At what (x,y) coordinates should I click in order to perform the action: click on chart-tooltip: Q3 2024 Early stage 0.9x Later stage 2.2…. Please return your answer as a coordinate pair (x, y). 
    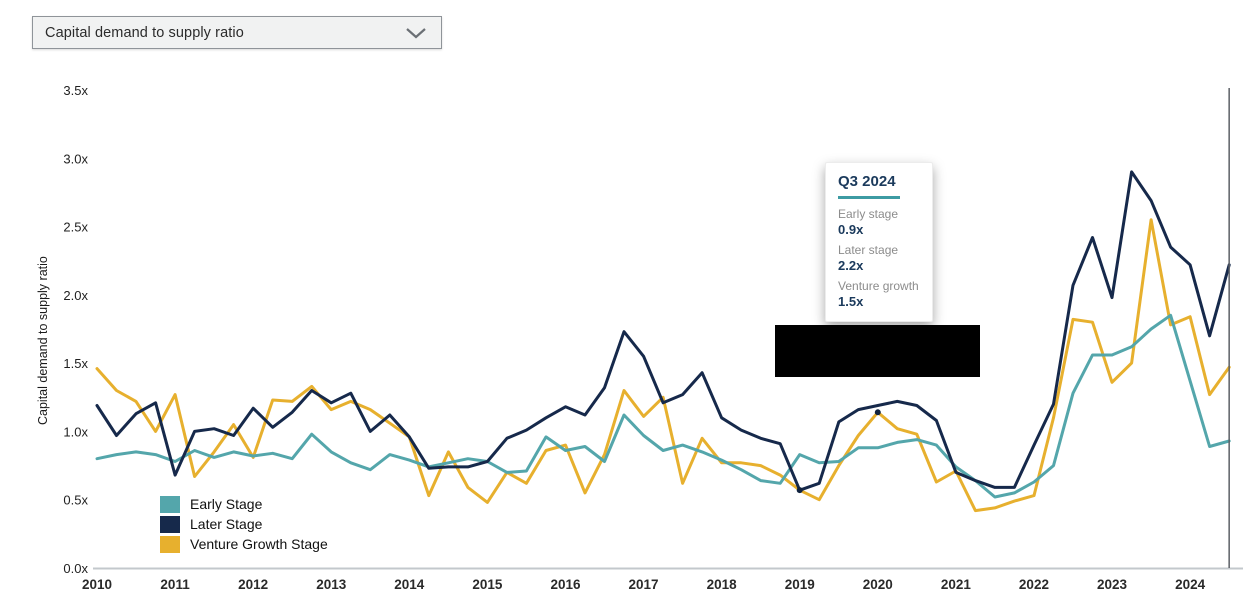
    Looking at the image, I should click on (879, 242).